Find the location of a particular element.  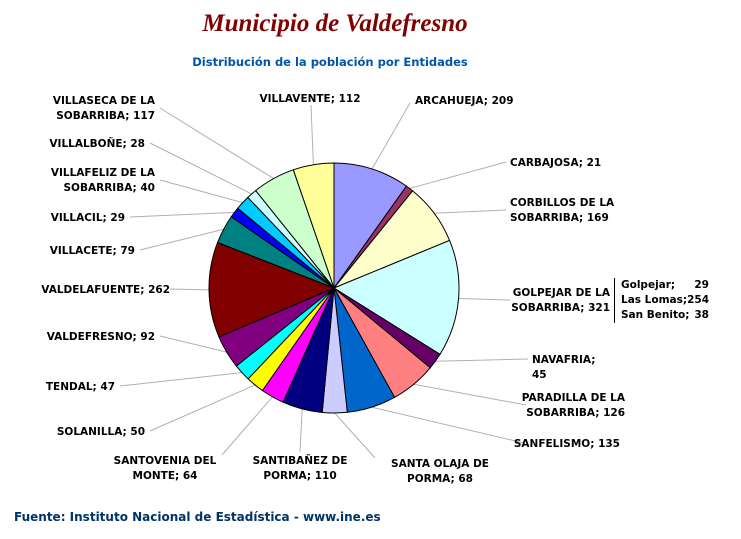

data-label: VILLACIL; 29 is located at coordinates (87, 218).